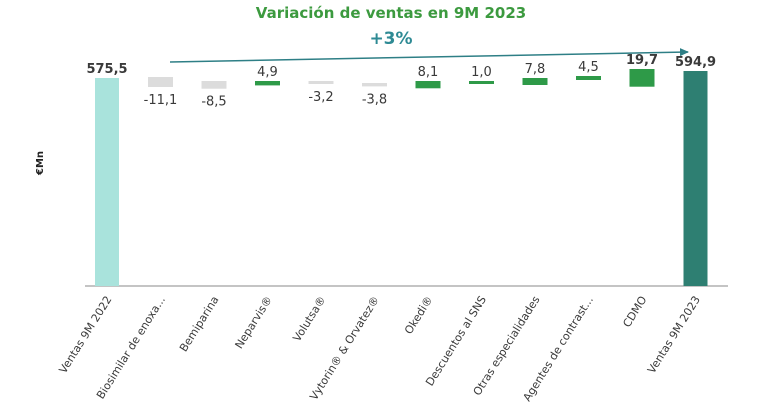 The height and width of the screenshot is (409, 763). Describe the element at coordinates (535, 81) in the screenshot. I see `bar-otras-especialidades` at that location.